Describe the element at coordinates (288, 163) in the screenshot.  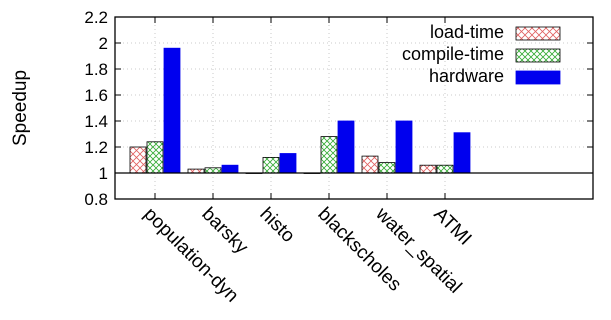
I see `bar-hardware-histo` at that location.